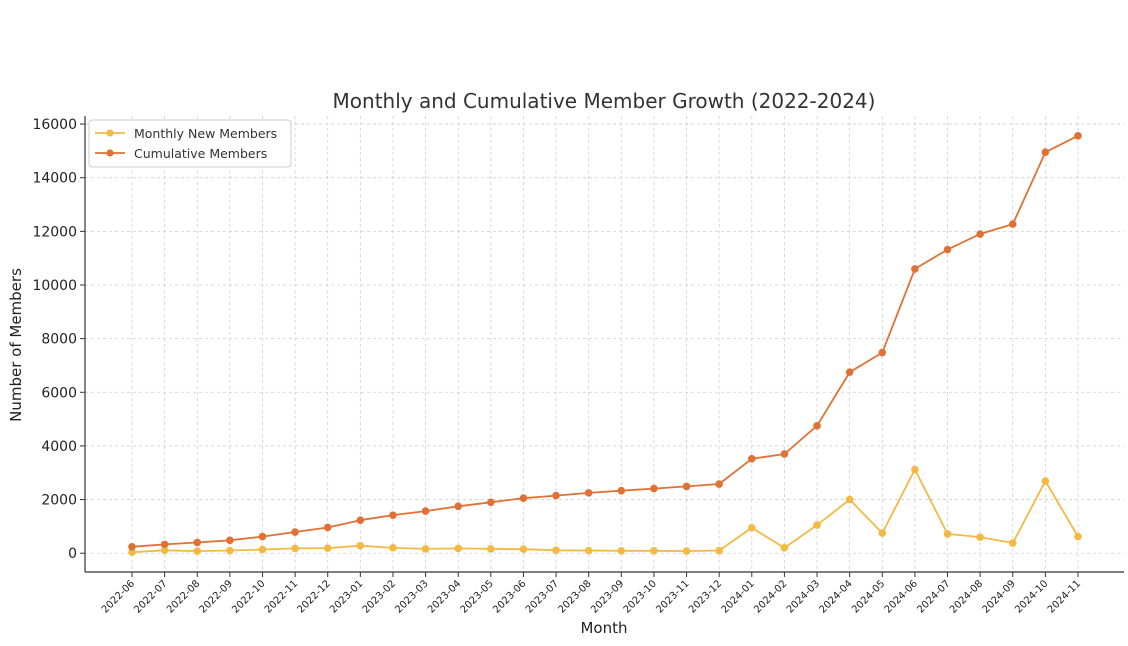  What do you see at coordinates (200, 153) in the screenshot?
I see `legend-label-cumulative: Cumulative Members` at bounding box center [200, 153].